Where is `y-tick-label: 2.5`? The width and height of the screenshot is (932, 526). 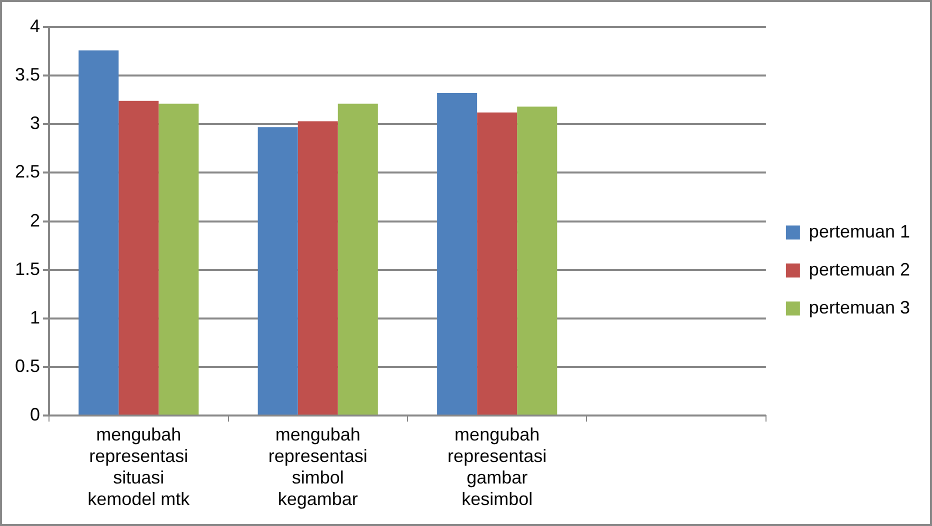
y-tick-label: 2.5 is located at coordinates (27, 172).